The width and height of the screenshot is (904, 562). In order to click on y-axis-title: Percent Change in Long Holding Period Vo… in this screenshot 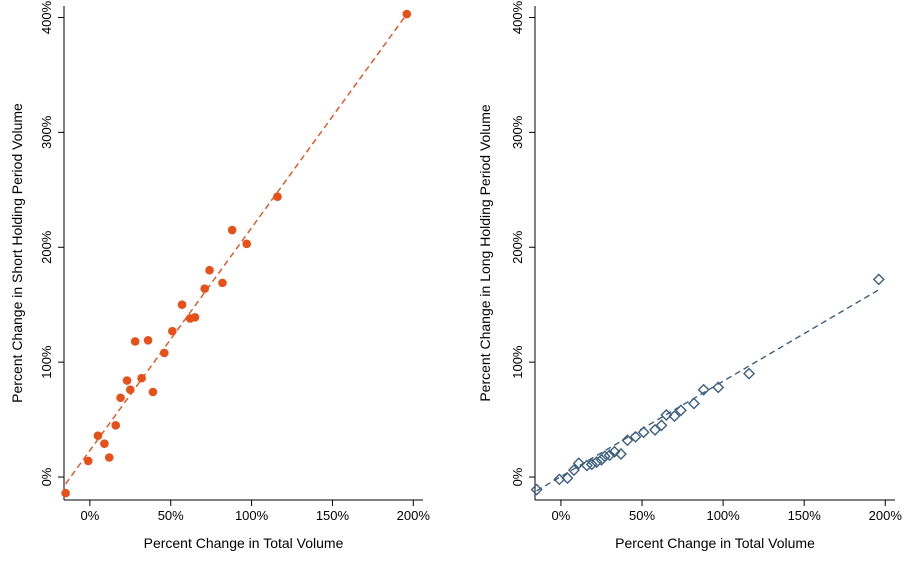, I will do `click(485, 253)`.